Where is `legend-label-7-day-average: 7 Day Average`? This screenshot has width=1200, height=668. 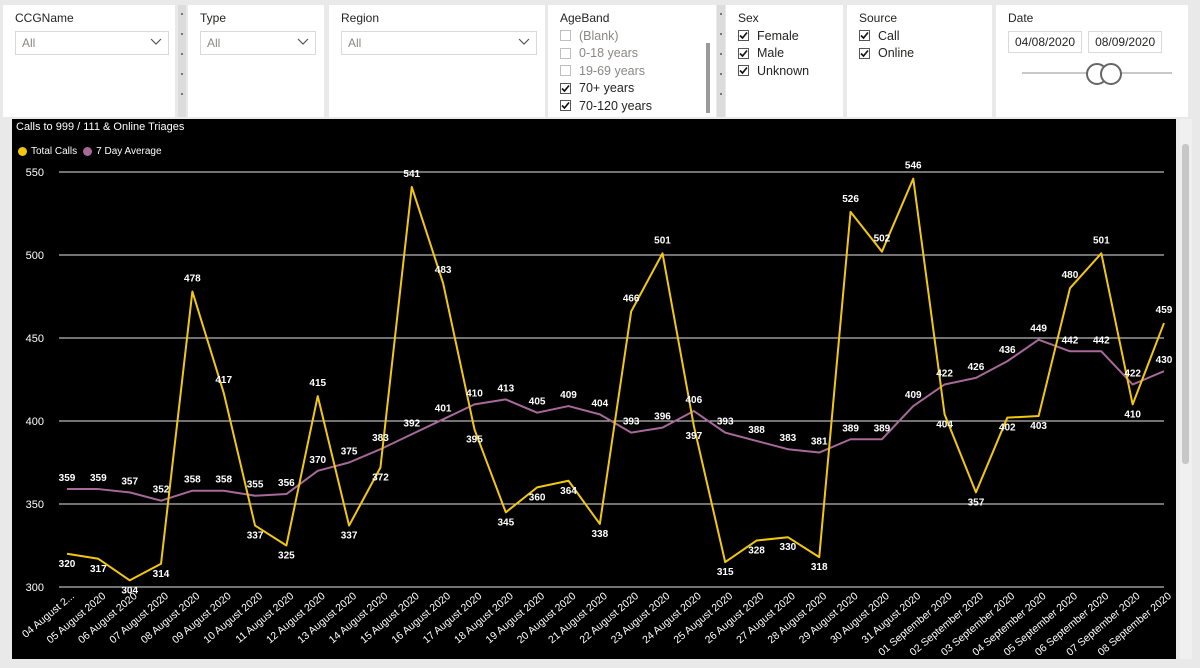 legend-label-7-day-average: 7 Day Average is located at coordinates (129, 151).